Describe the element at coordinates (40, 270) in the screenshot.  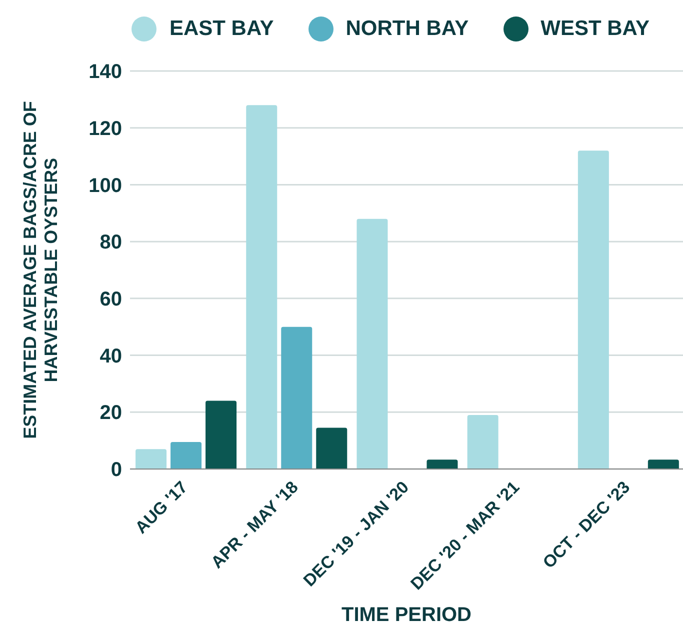
I see `y-axis-title: ESTIMATED AVERAGE BAGS/ACRE OF HARVESTABLE OYSTERS` at that location.